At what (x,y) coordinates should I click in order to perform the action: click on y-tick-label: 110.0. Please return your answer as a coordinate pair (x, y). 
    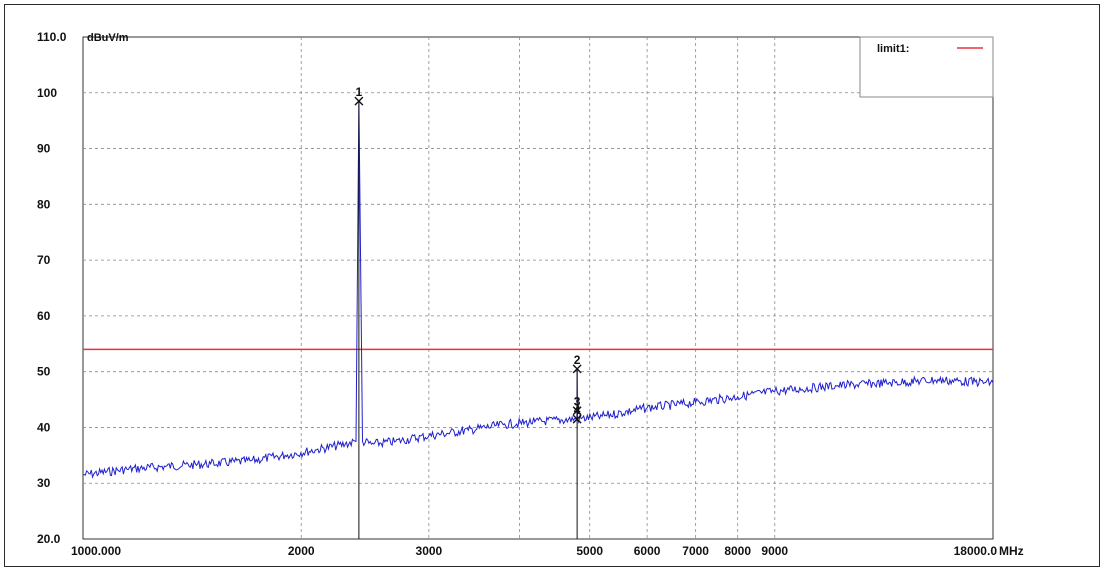
    Looking at the image, I should click on (52, 37).